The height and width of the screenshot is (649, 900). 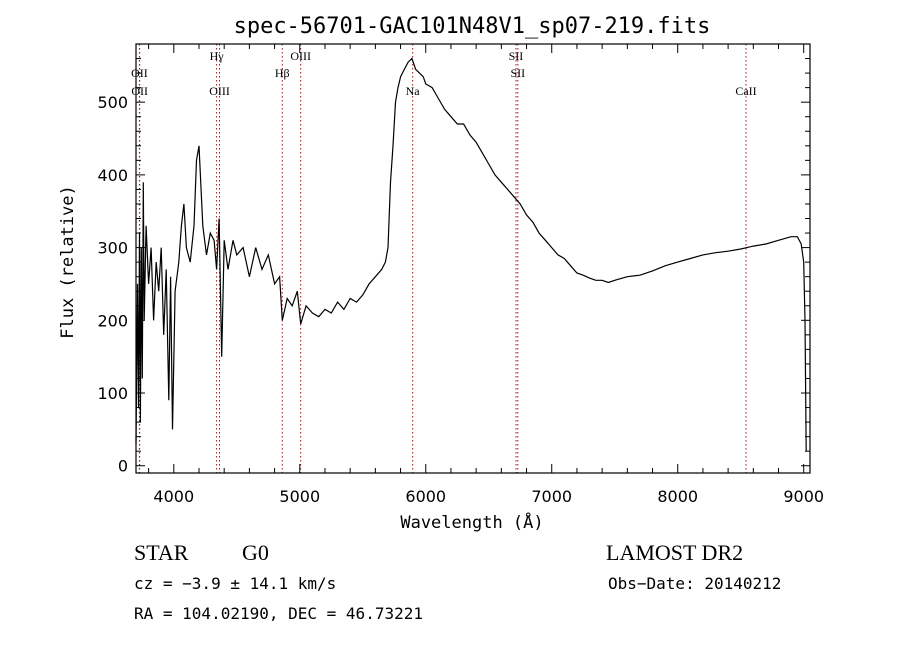 What do you see at coordinates (425, 496) in the screenshot?
I see `x-tick-label: 6000` at bounding box center [425, 496].